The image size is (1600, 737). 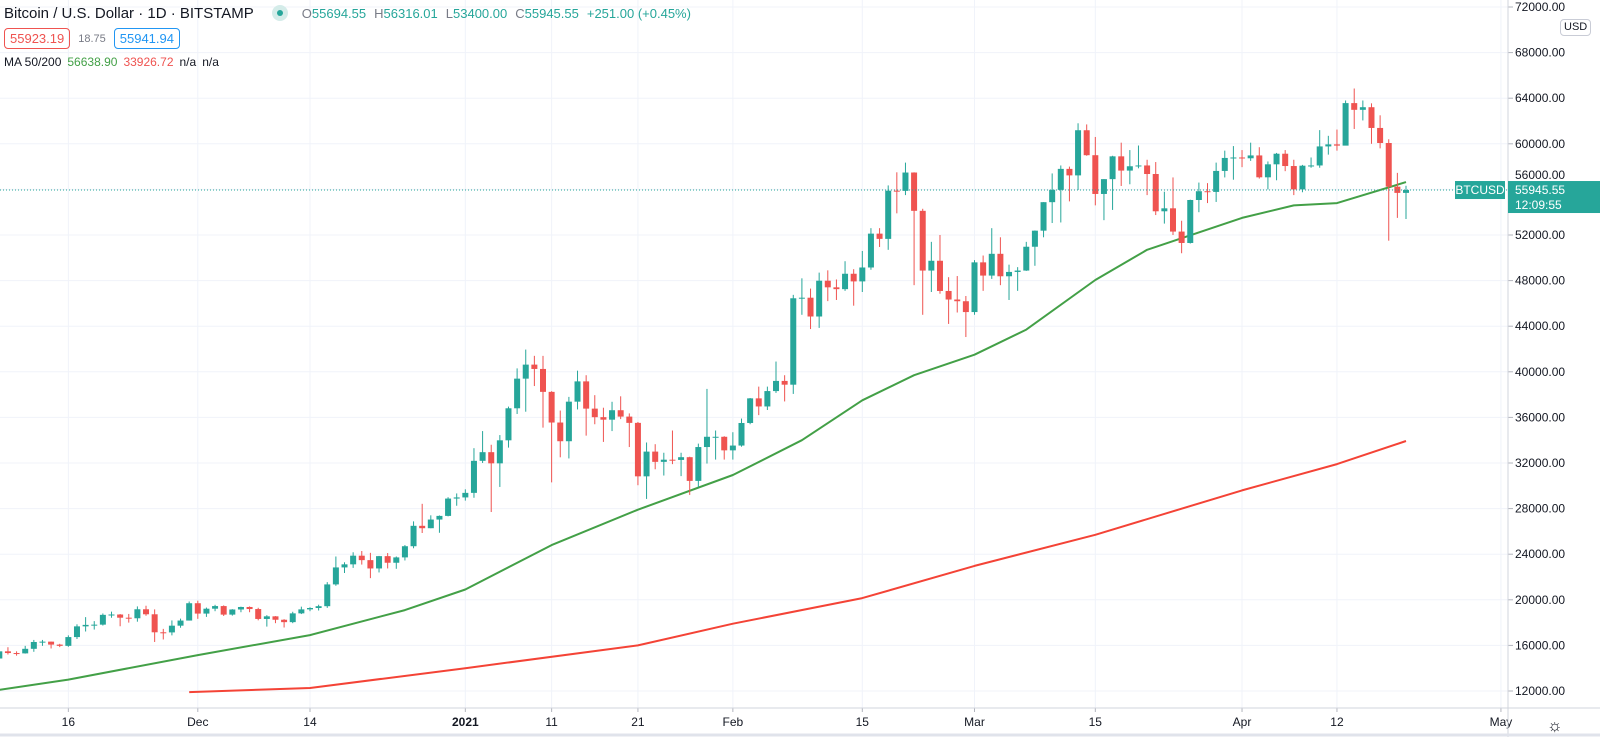 I want to click on symbol-tag, so click(x=1480, y=190).